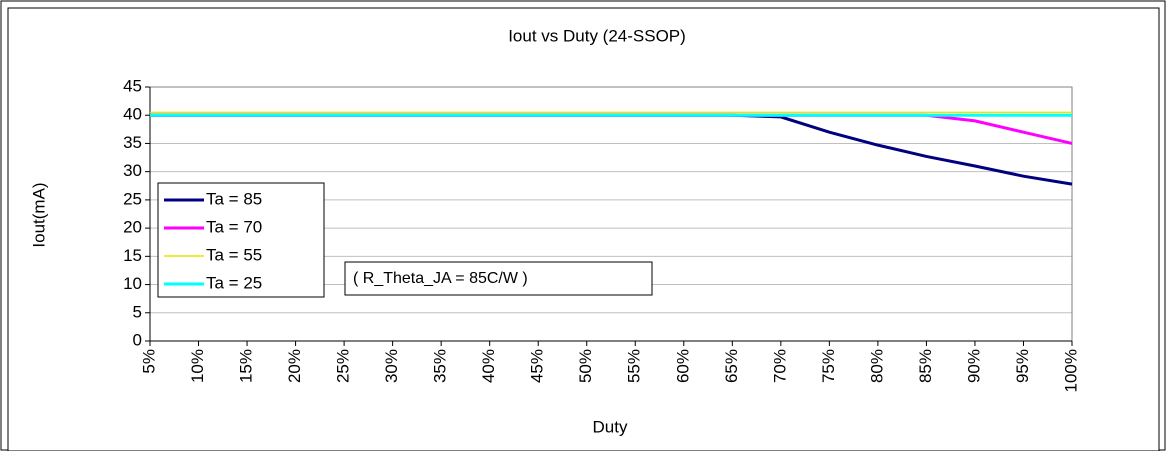 Image resolution: width=1166 pixels, height=451 pixels. What do you see at coordinates (148, 361) in the screenshot?
I see `x-tick-label: 5%` at bounding box center [148, 361].